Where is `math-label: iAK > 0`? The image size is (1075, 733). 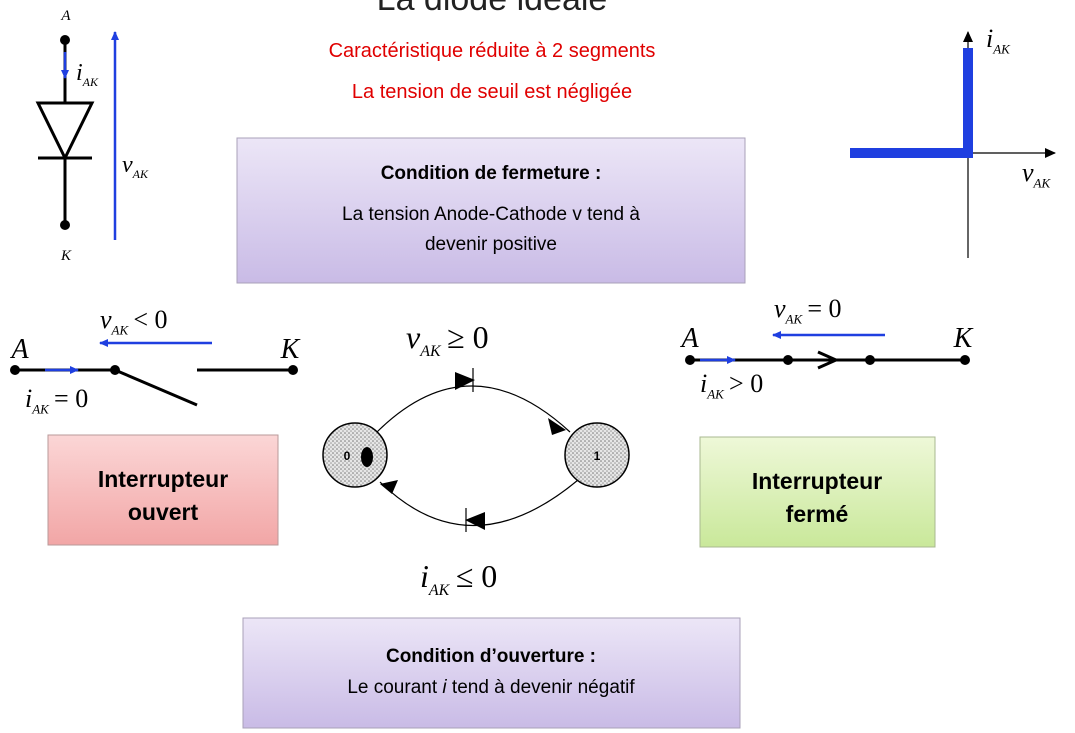 math-label: iAK > 0 is located at coordinates (731, 385).